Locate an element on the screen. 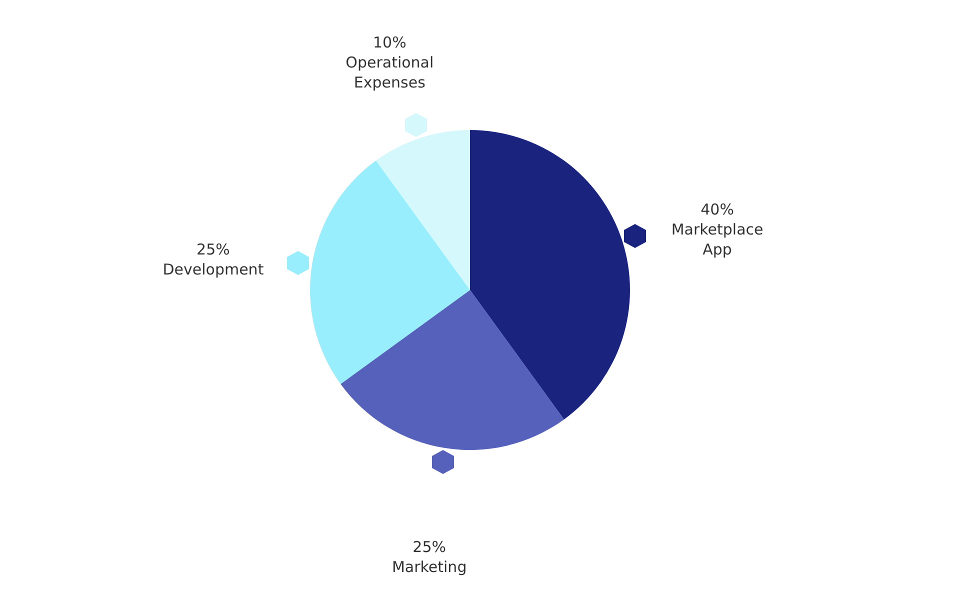  data-label: 40% is located at coordinates (717, 209).